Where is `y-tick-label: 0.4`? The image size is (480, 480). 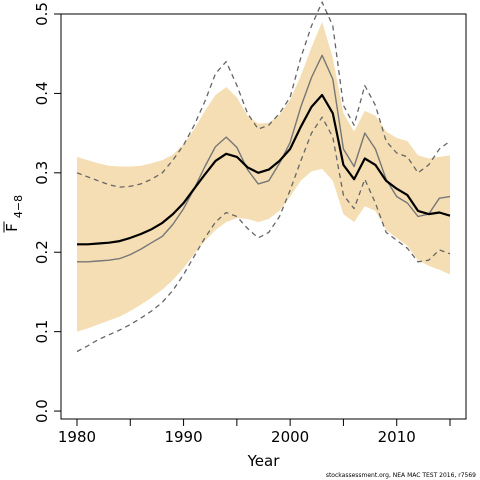
y-tick-label: 0.4 is located at coordinates (42, 93).